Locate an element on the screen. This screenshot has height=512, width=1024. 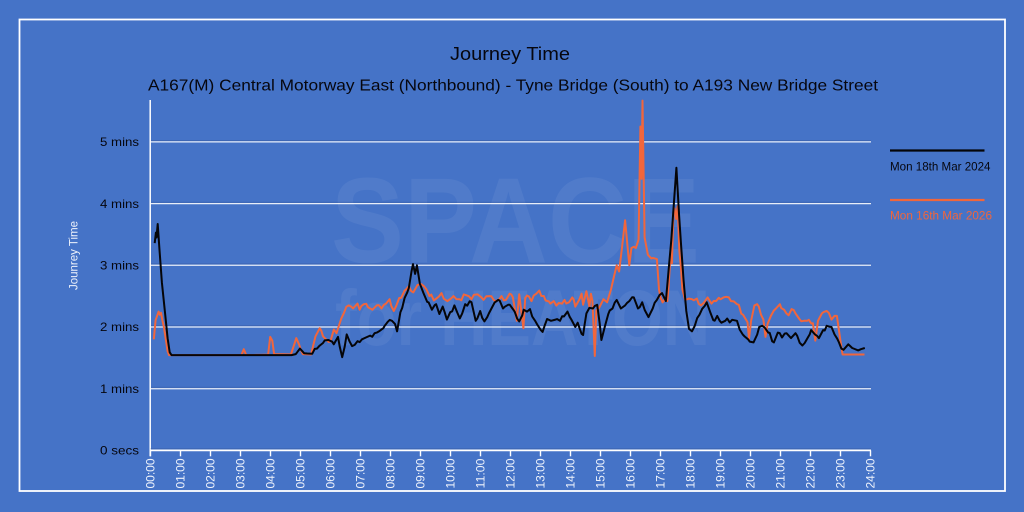
svg-text: 1 mins is located at coordinates (119, 389).